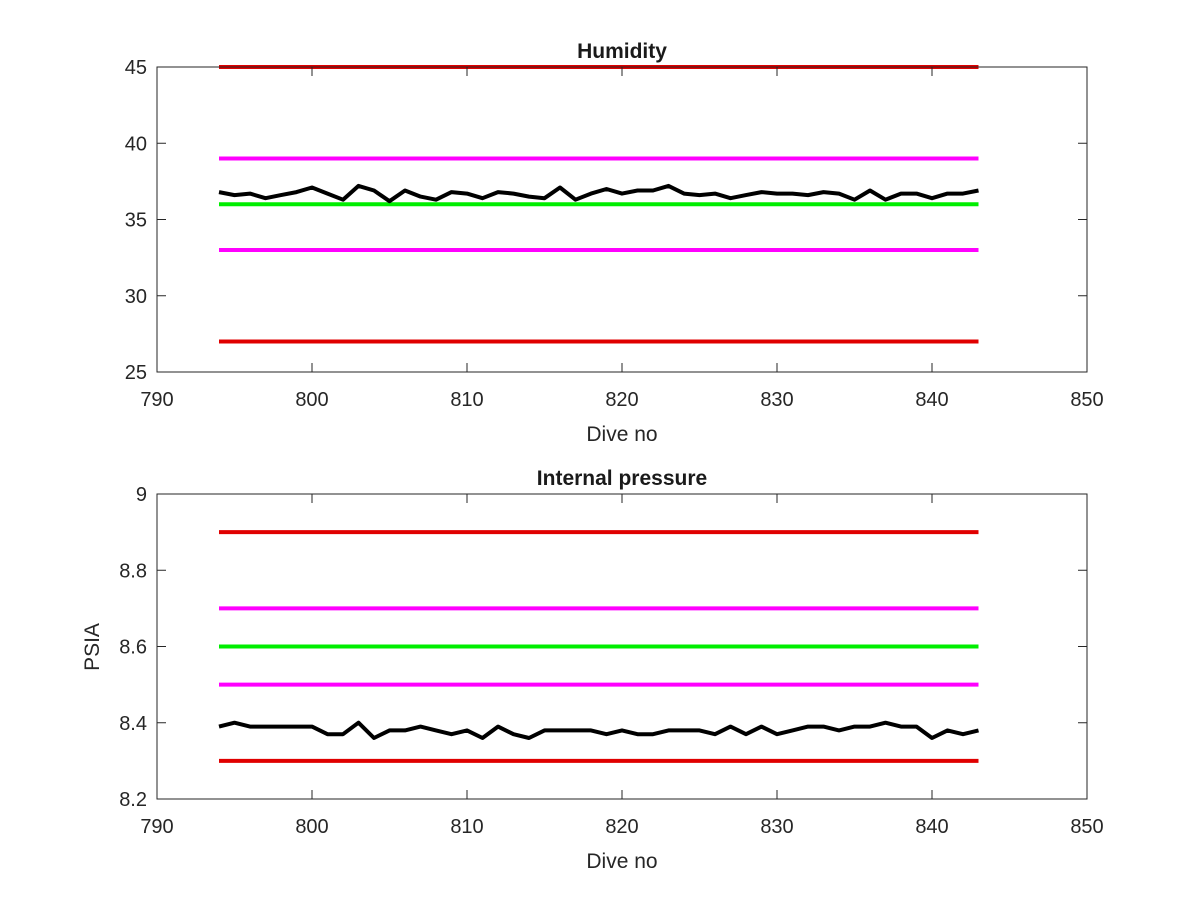 The width and height of the screenshot is (1200, 900). Describe the element at coordinates (136, 297) in the screenshot. I see `humidity-y-tick-label: 30` at that location.